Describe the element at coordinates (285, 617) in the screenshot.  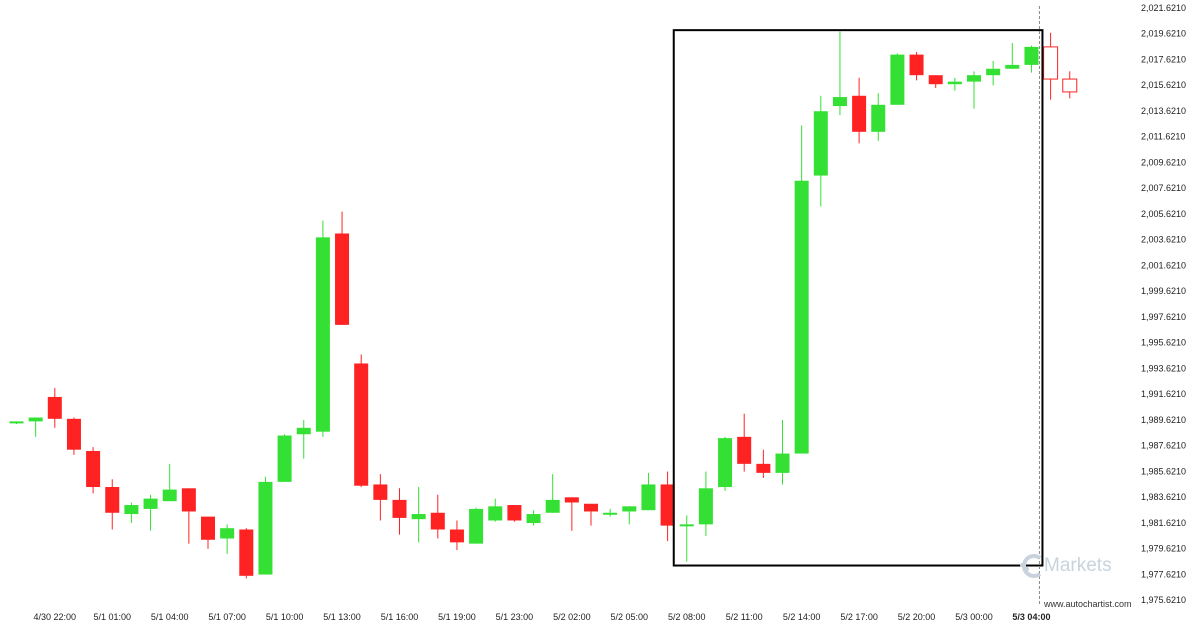
I see `x-tick-label: 5/1 10:00` at that location.